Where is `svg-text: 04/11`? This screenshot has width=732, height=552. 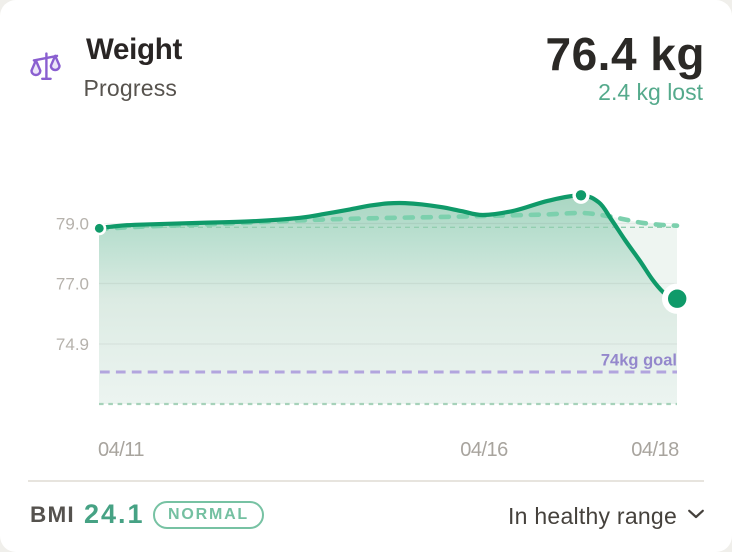
svg-text: 04/11 is located at coordinates (121, 450).